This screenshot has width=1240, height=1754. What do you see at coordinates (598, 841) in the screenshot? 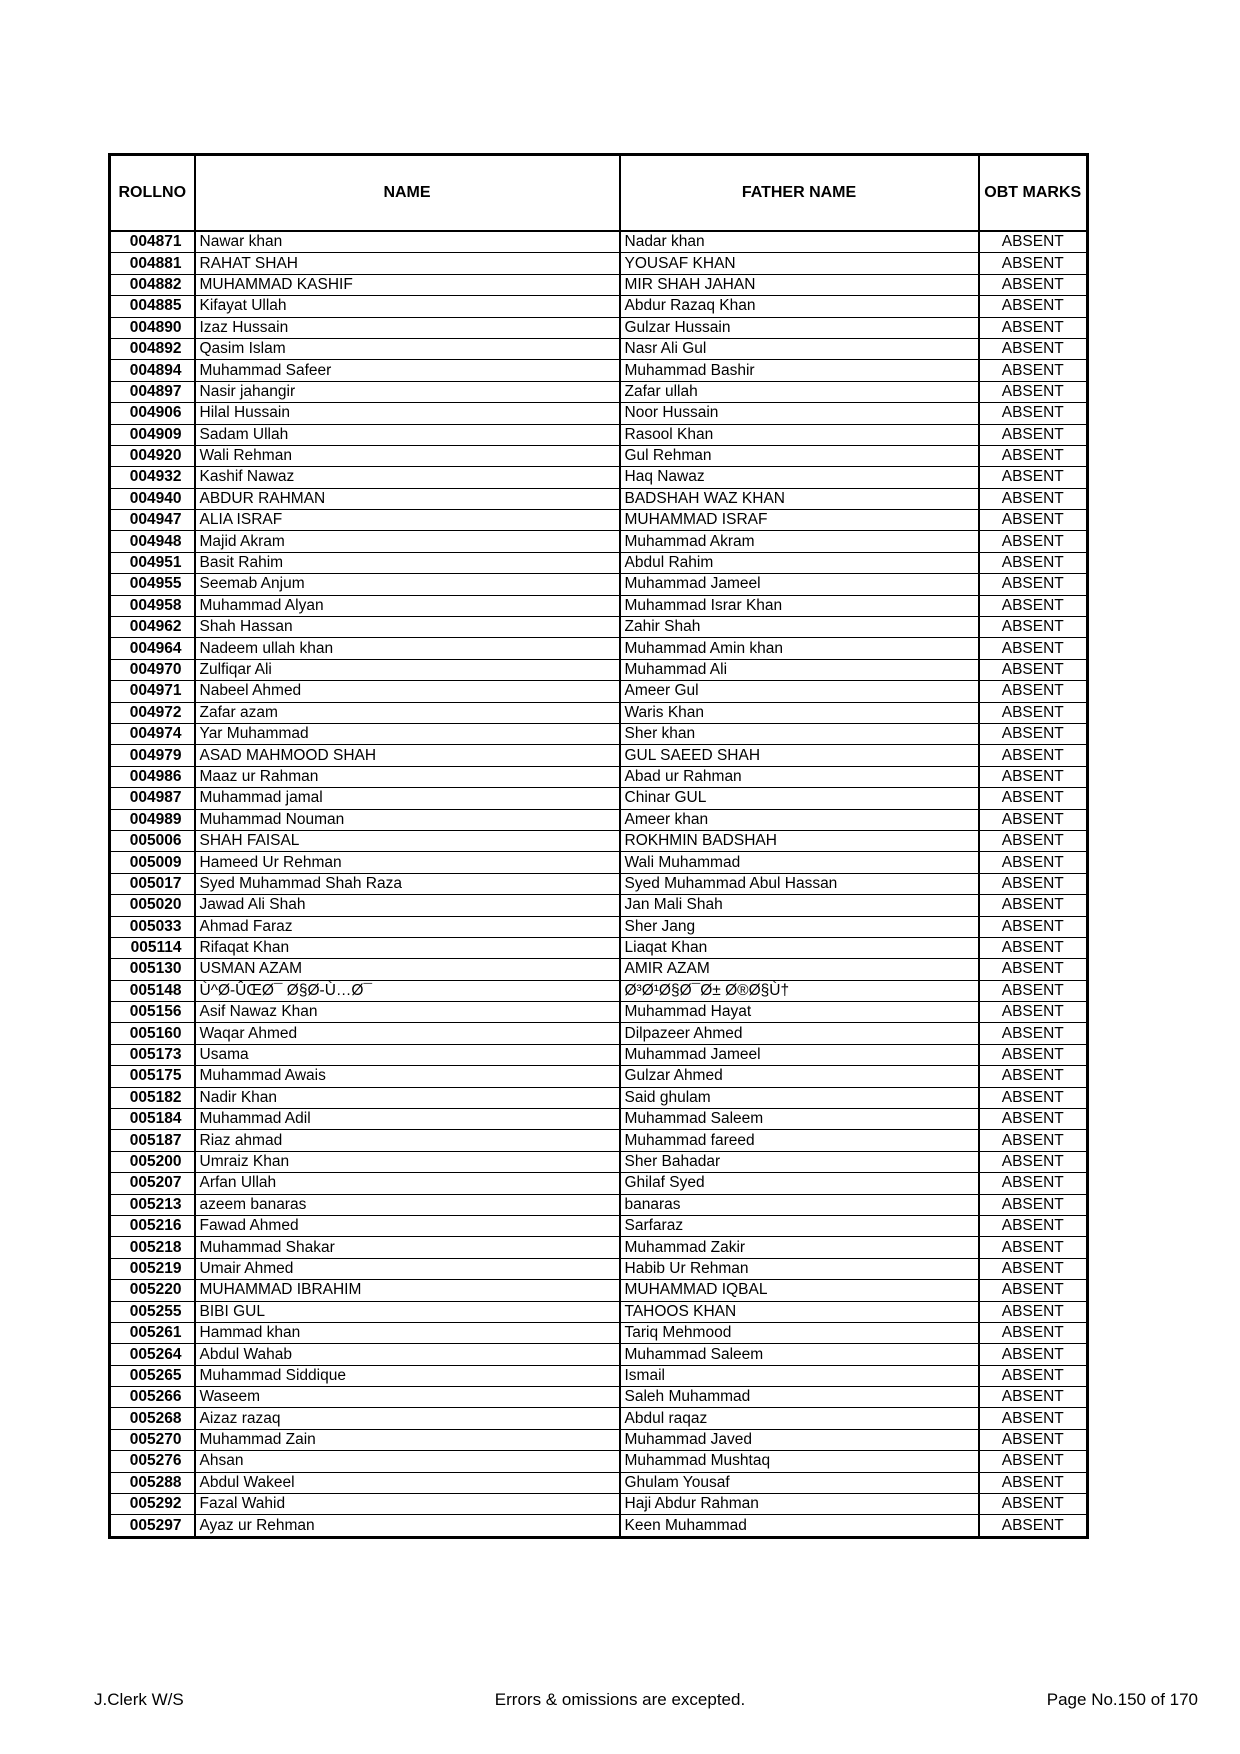
I see `table-row: 005006 SHAH FAISAL ROKHMIN BADSHAH ABSENT` at bounding box center [598, 841].